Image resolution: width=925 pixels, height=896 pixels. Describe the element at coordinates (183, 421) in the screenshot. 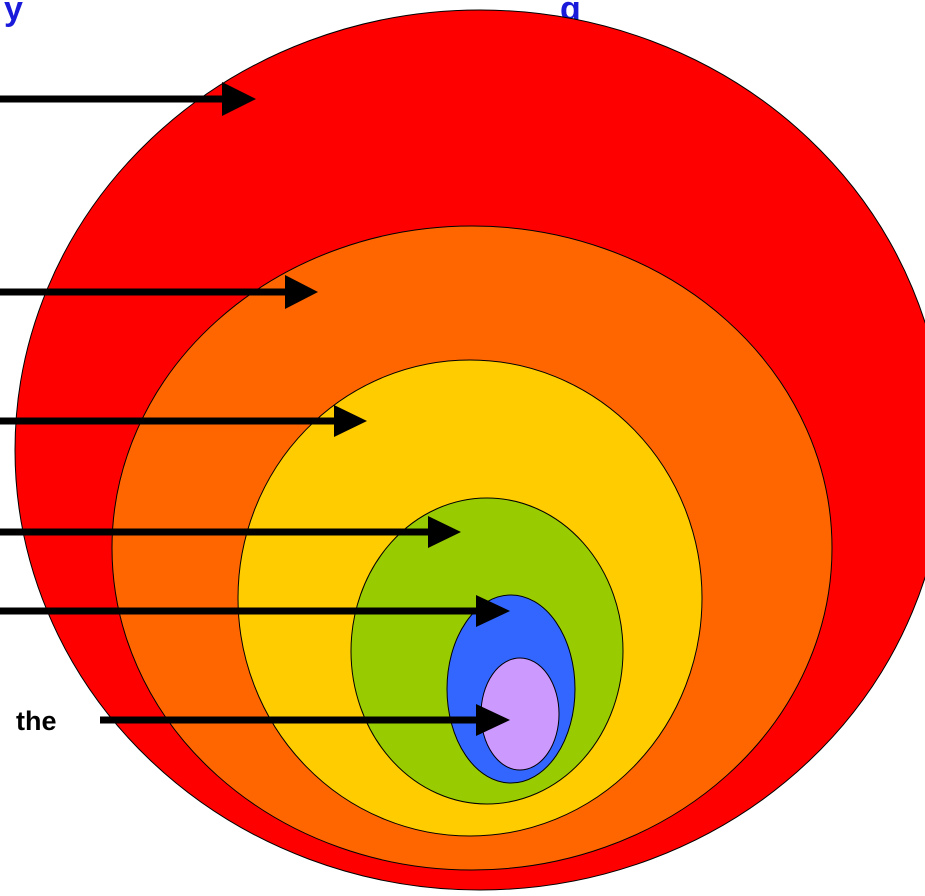

I see `arrow-to-yellow` at that location.